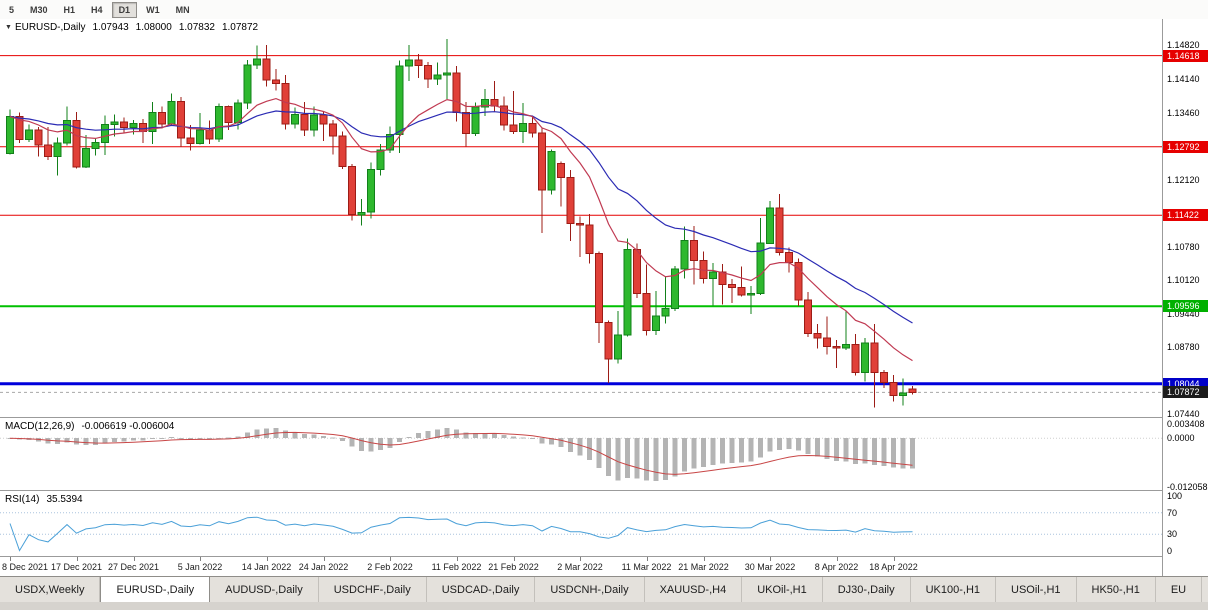  What do you see at coordinates (196, 27) in the screenshot?
I see `ohlc-low: 1.07832` at bounding box center [196, 27].